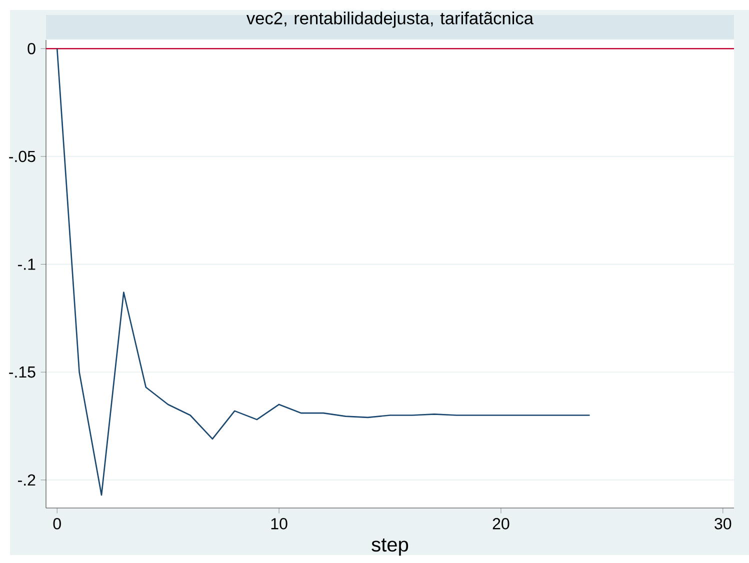 The width and height of the screenshot is (749, 563). Describe the element at coordinates (279, 524) in the screenshot. I see `x-tick-label: 10` at that location.